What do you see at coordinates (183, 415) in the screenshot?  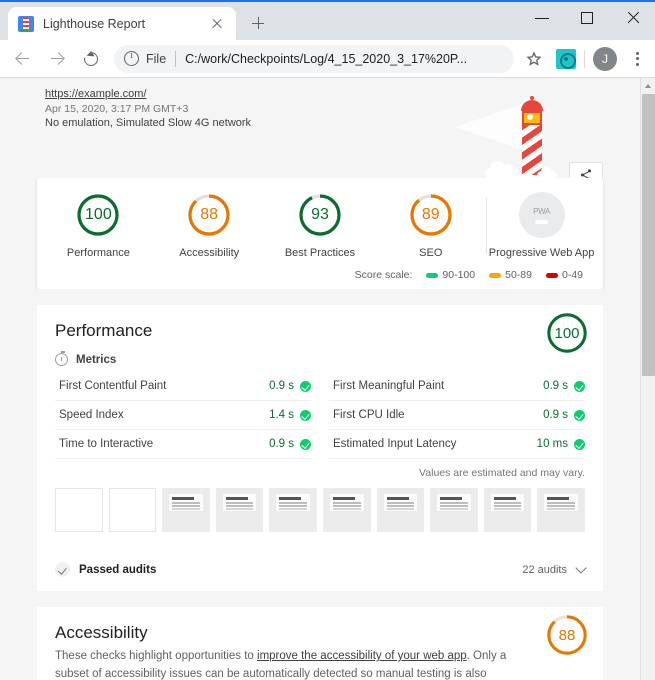 I see `metric-row: Speed Index 1.4 s` at bounding box center [183, 415].